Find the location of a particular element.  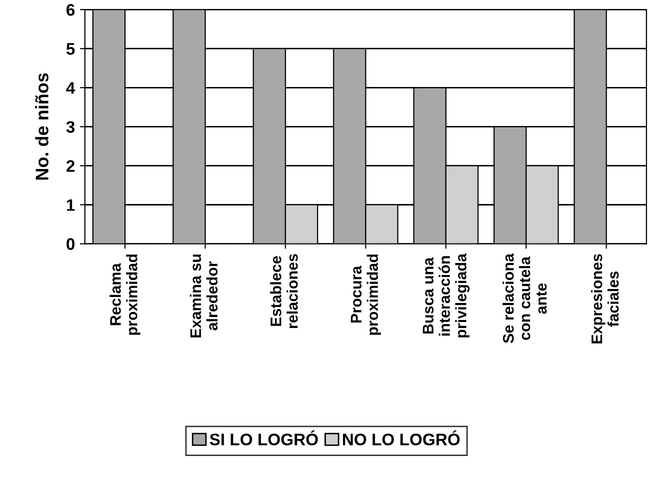

x-tick-label: Expresiones faciales is located at coordinates (605, 299).